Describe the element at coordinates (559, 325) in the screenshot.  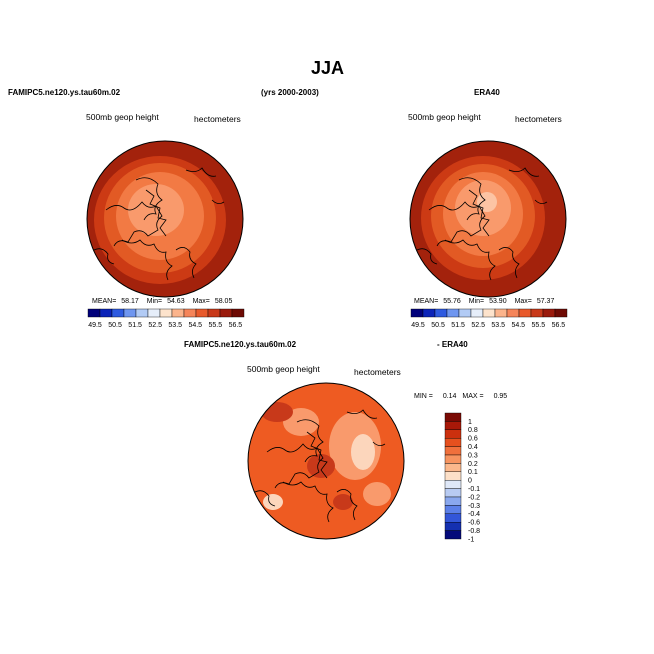
I see `obs-colorbar-tick-label: 56.5` at that location.